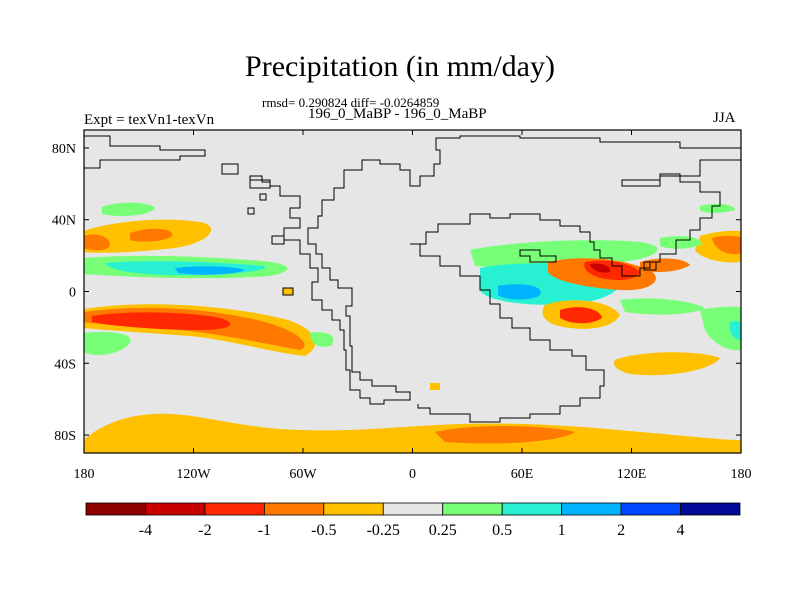  What do you see at coordinates (413, 520) in the screenshot?
I see `colorbar: -4 -2 -1 -0.5 -0.25 0.25 0.5 1 2 4` at bounding box center [413, 520].